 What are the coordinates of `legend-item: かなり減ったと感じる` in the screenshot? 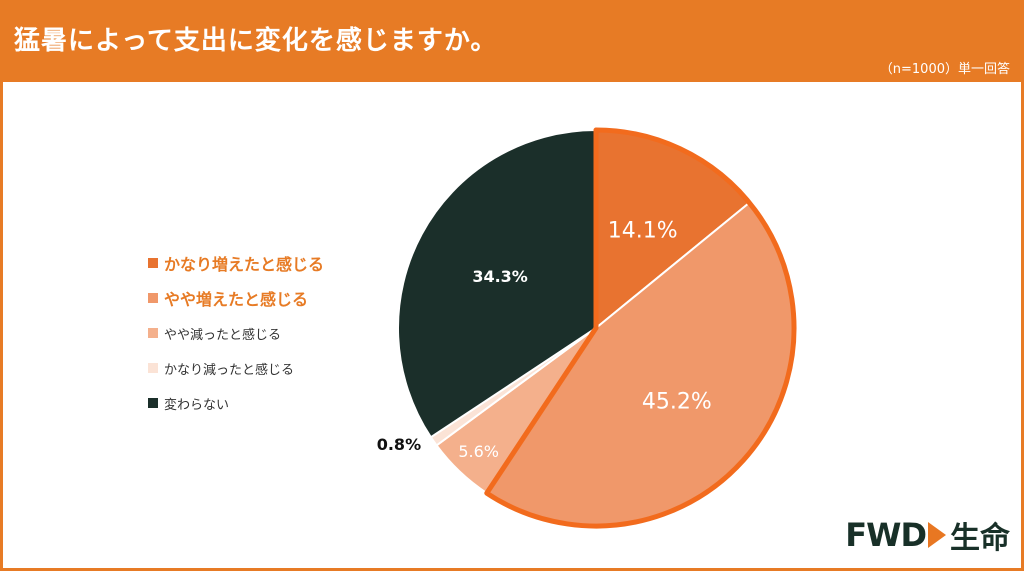 It's located at (236, 368).